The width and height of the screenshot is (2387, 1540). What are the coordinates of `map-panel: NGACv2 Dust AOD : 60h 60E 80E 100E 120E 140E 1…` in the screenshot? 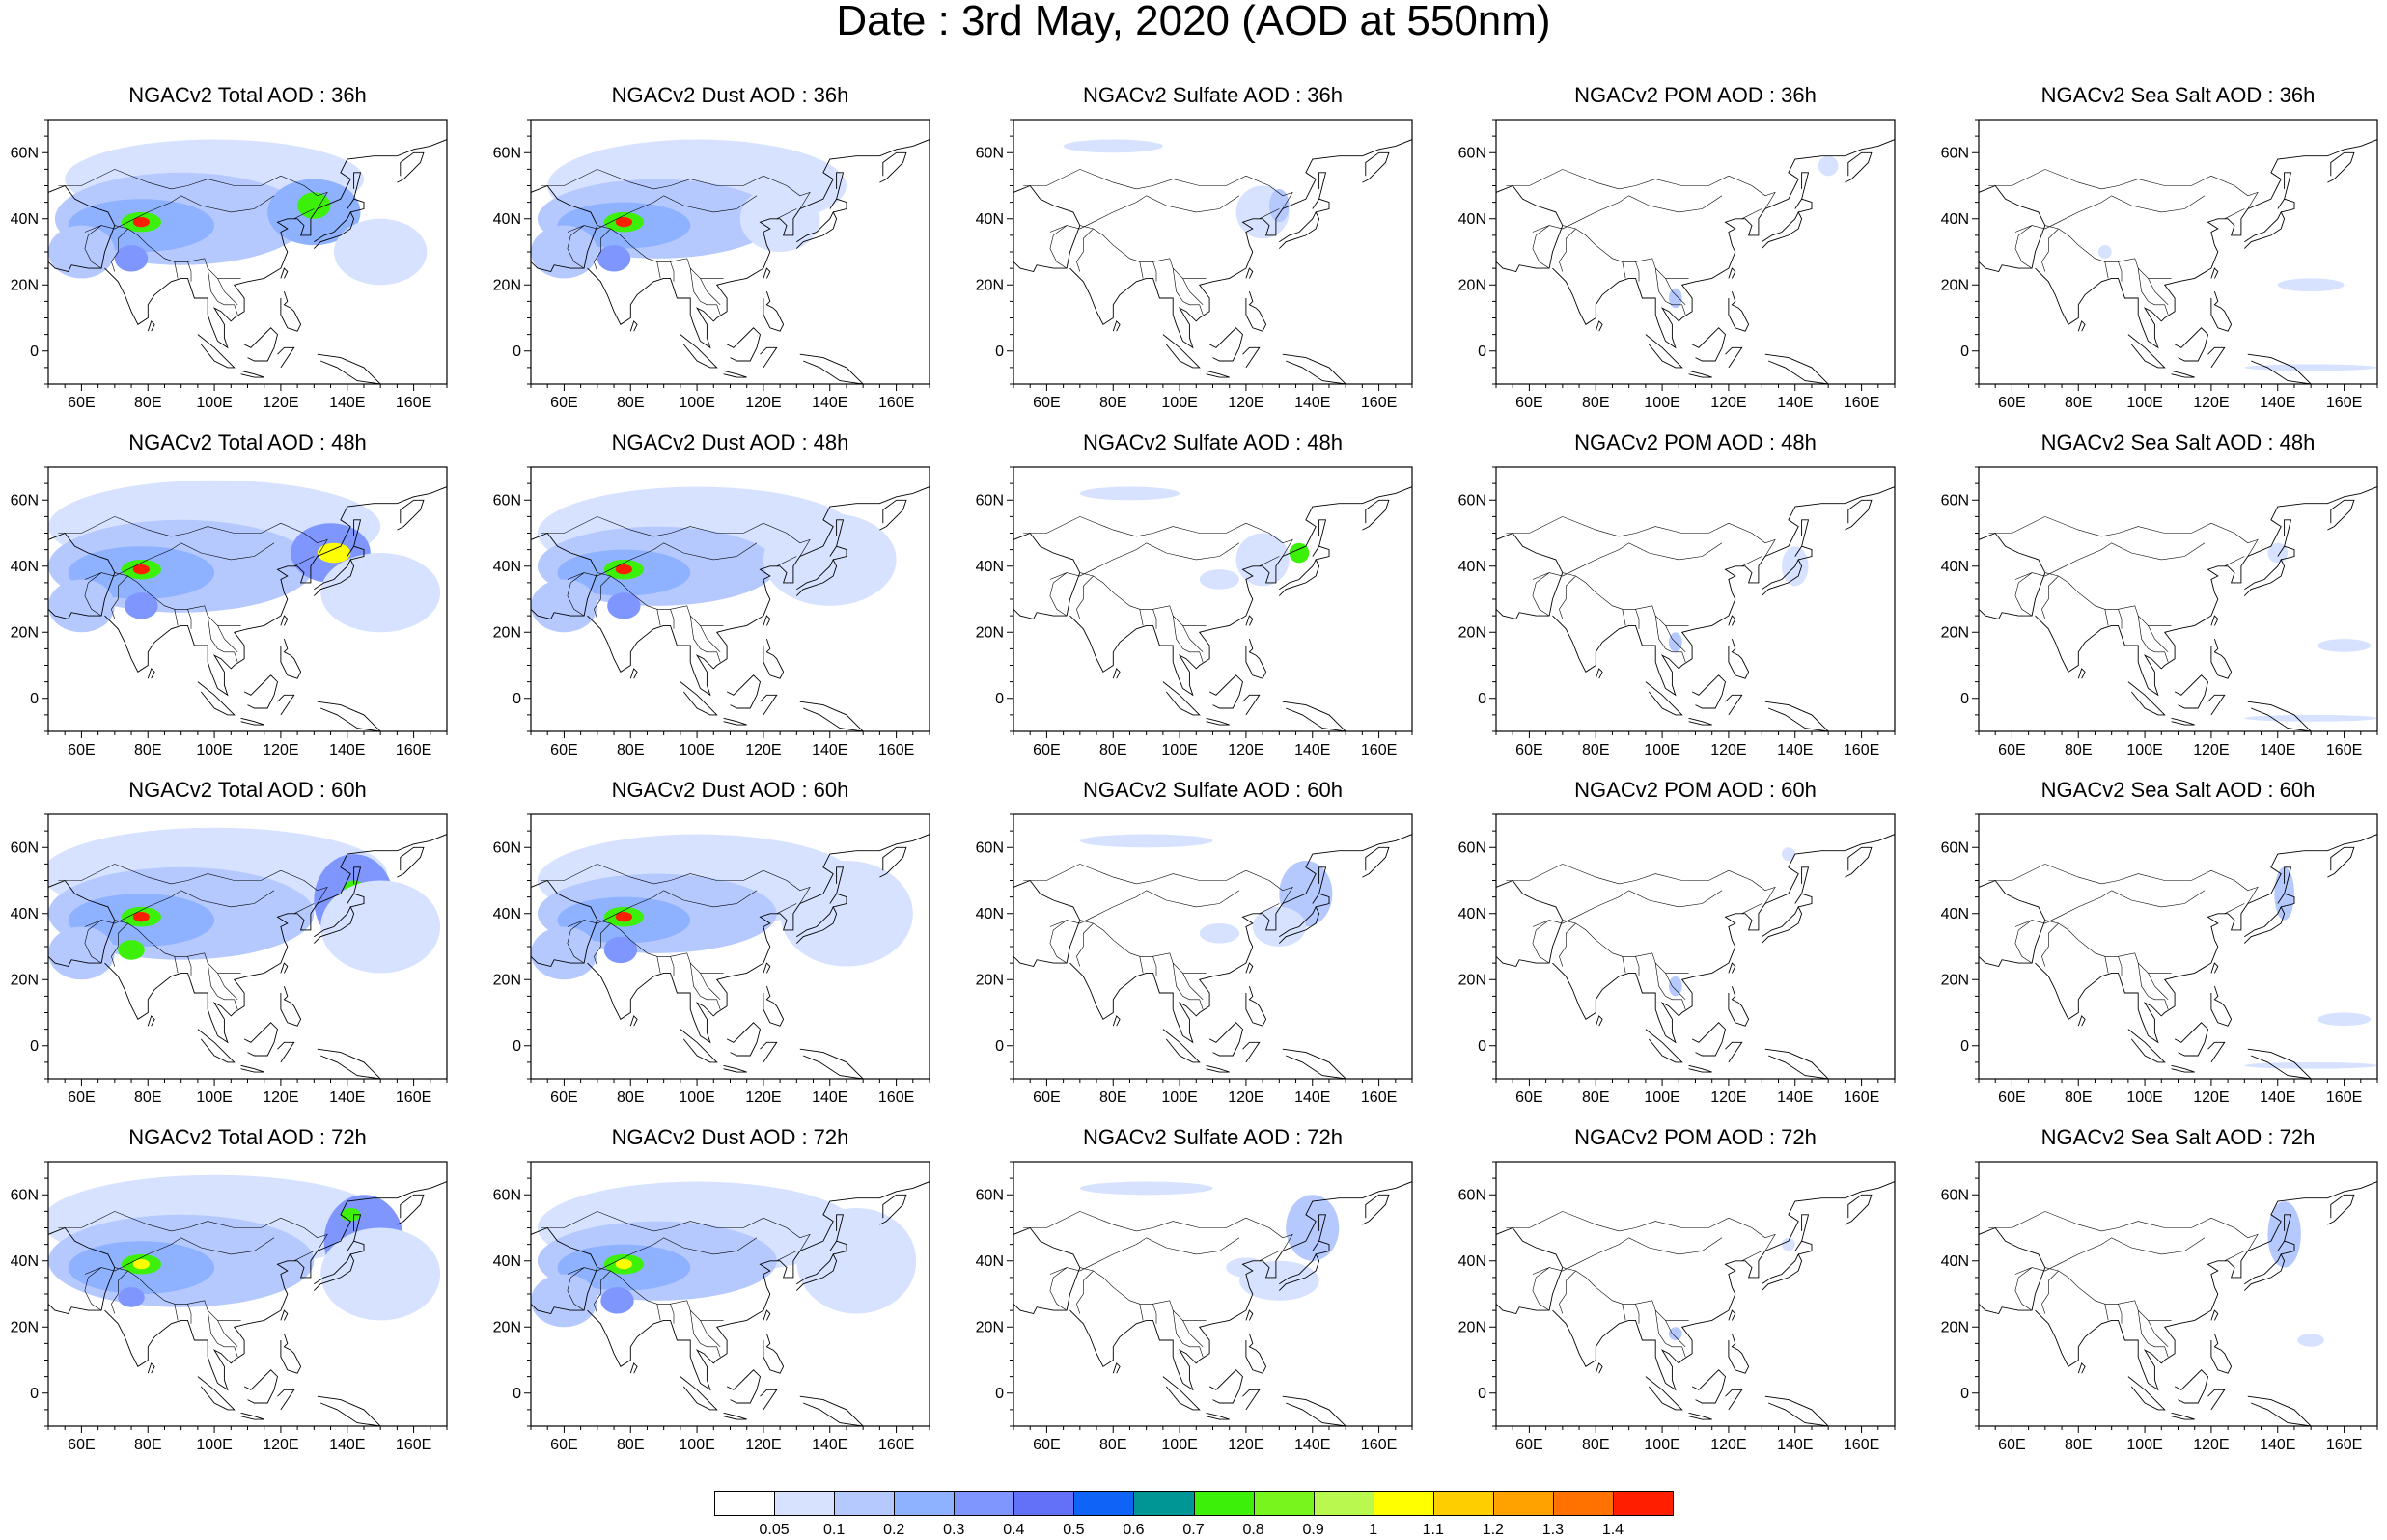 It's located at (711, 944).